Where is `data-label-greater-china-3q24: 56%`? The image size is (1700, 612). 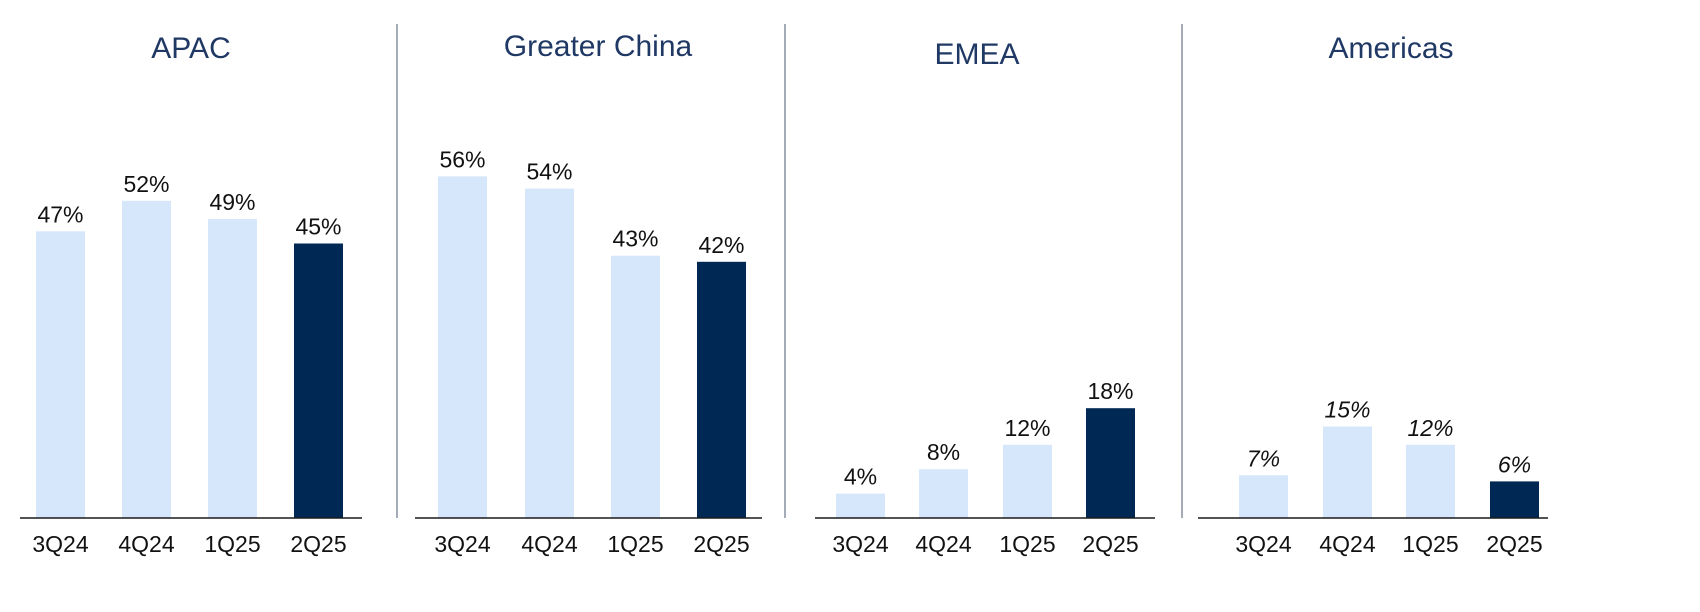
data-label-greater-china-3q24: 56% is located at coordinates (462, 159).